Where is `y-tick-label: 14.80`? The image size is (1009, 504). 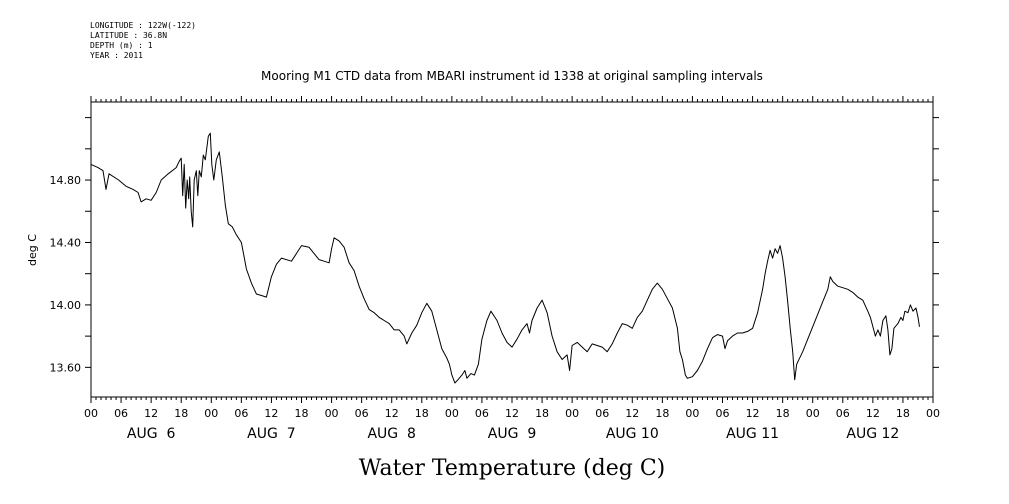
y-tick-label: 14.80 is located at coordinates (66, 180).